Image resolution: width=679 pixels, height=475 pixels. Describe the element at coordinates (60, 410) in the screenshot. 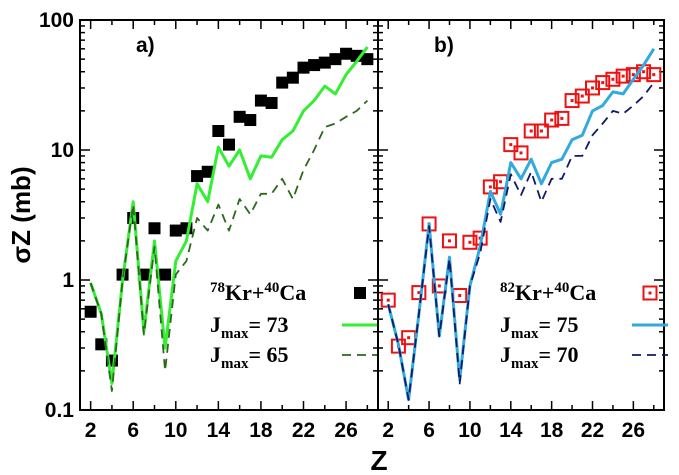

I see `y-tick-label: 0.1` at that location.